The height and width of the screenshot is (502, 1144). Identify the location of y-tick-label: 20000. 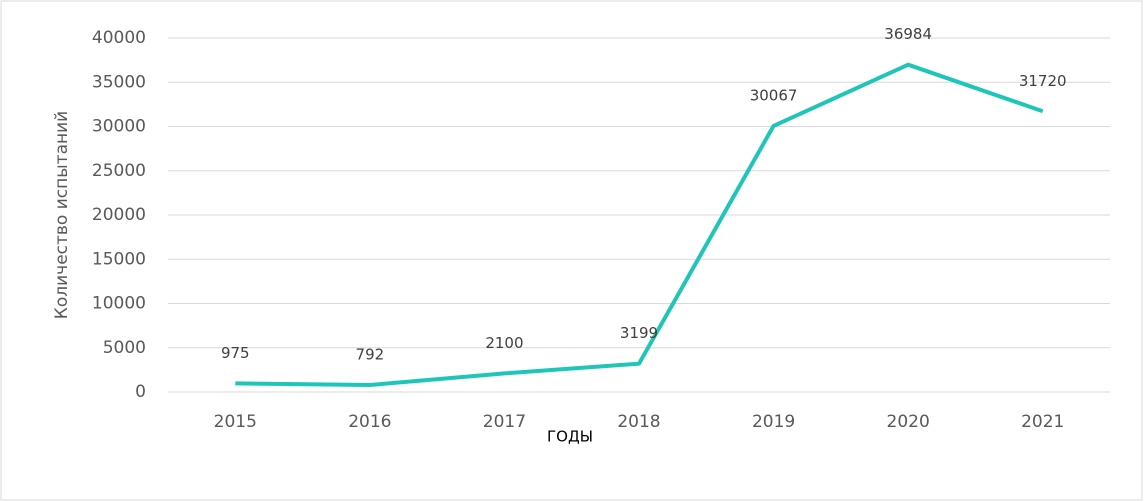
(119, 215).